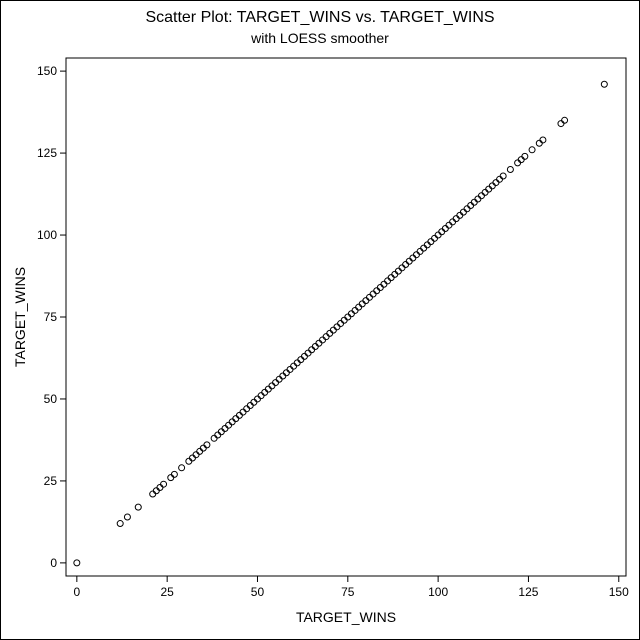  Describe the element at coordinates (346, 617) in the screenshot. I see `x-axis-label: TARGET_WINS` at that location.